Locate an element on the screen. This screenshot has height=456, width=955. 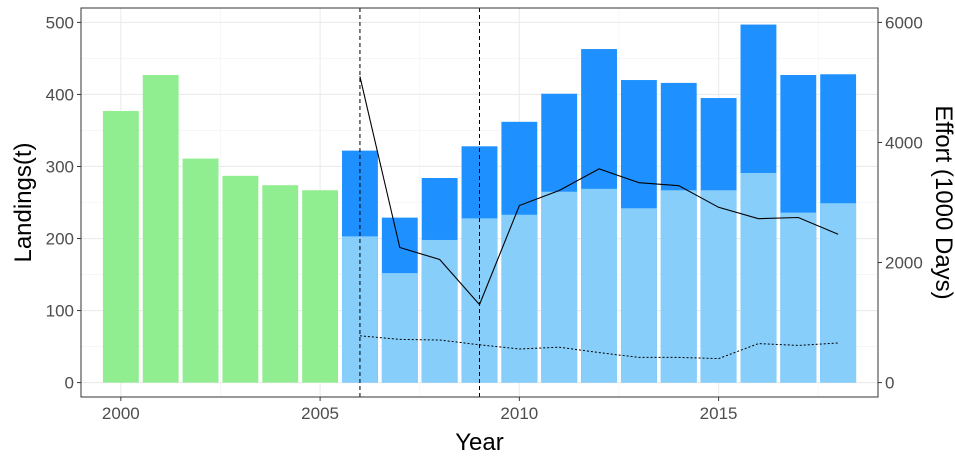
y2-axis-title: Effort (1000 Days) is located at coordinates (942, 202).